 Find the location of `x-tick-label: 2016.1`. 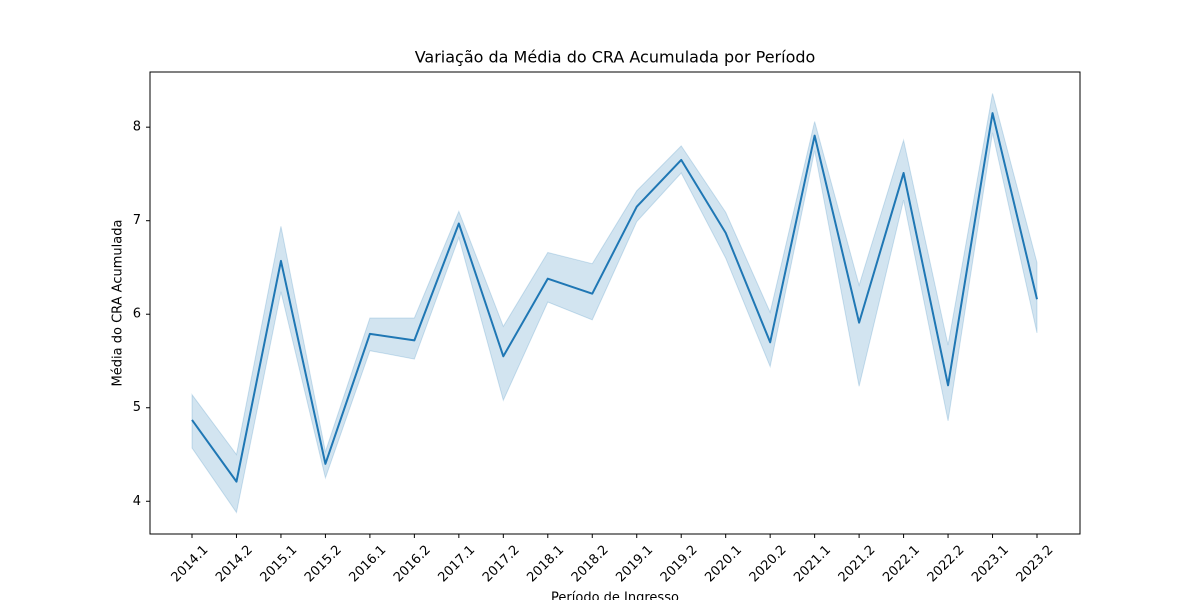

x-tick-label: 2016.1 is located at coordinates (368, 564).